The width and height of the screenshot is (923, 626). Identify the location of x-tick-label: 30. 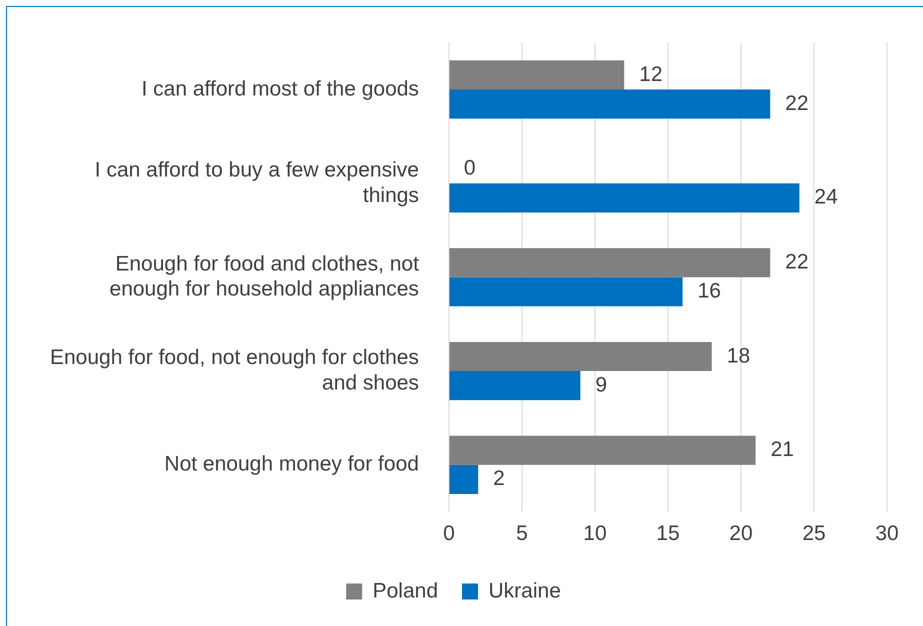
(887, 534).